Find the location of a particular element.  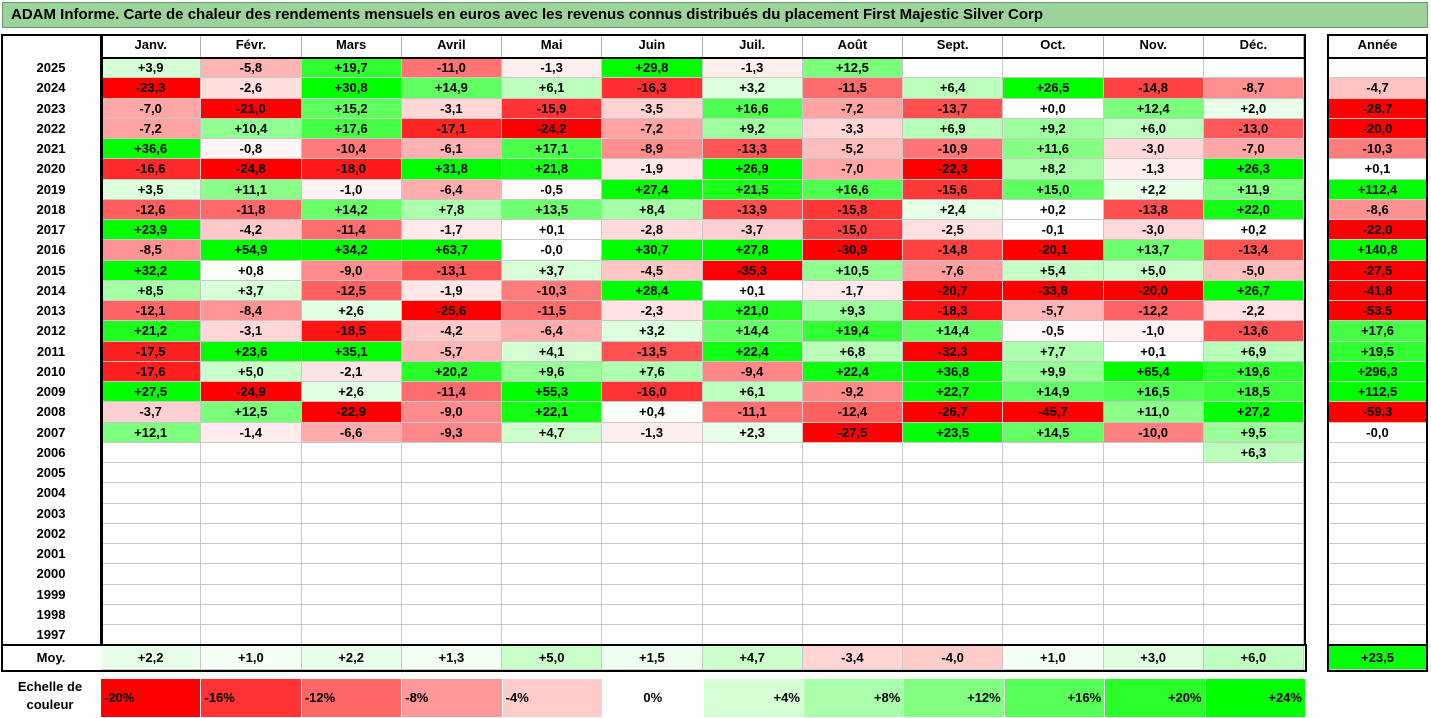

average-cell: +1,5 is located at coordinates (652, 658).